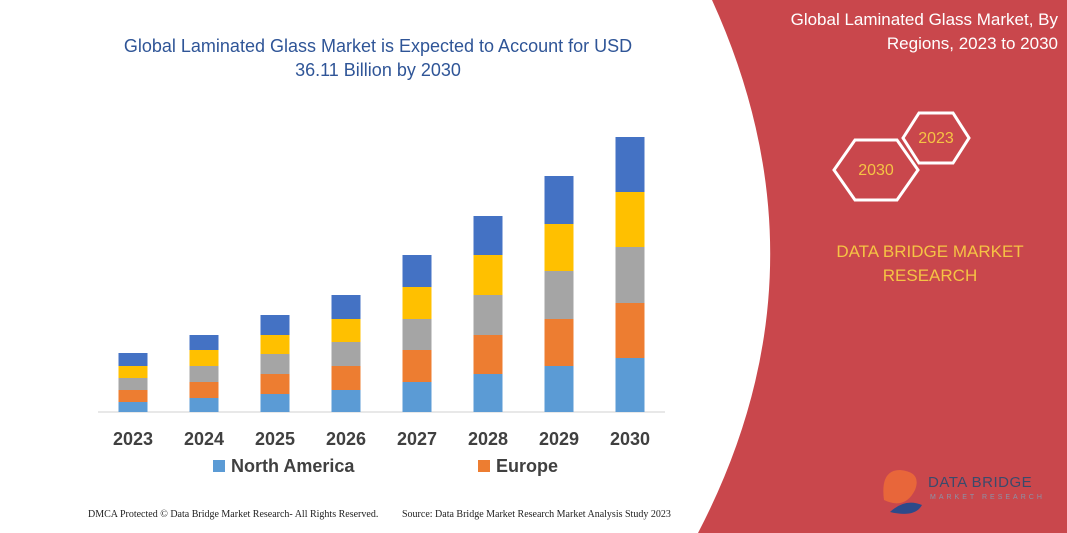 Image resolution: width=1067 pixels, height=533 pixels. Describe the element at coordinates (488, 439) in the screenshot. I see `x-tick-label: 2028` at that location.